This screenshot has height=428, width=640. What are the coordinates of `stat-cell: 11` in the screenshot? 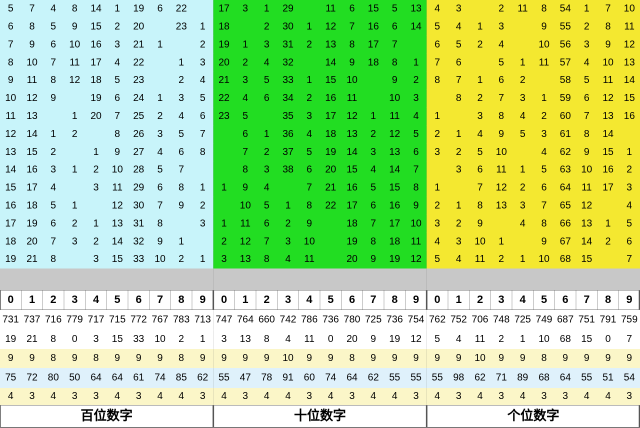 It's located at (480, 339).